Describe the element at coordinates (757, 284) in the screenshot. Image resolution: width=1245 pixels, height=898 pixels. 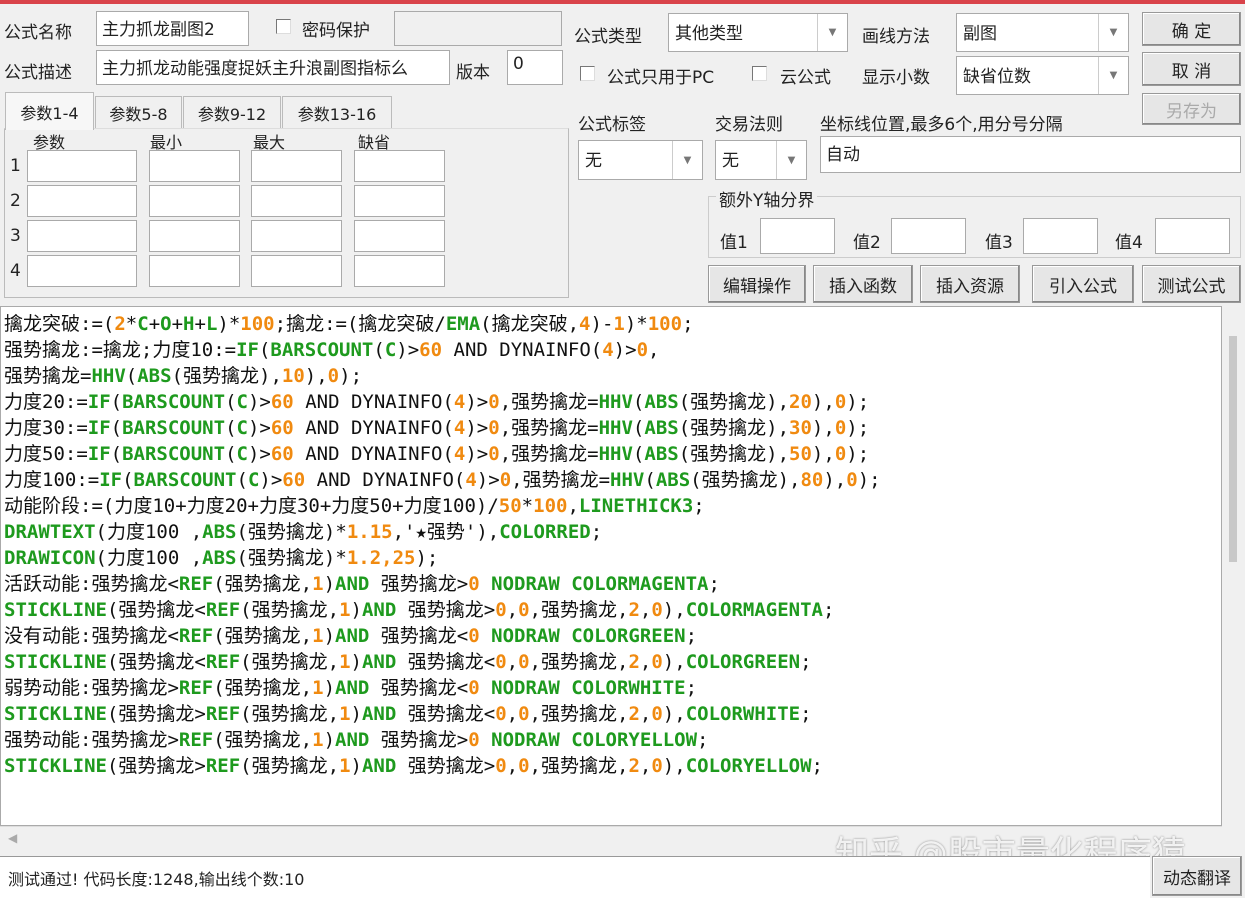
I see `edit-operation-button: 编辑操作` at that location.